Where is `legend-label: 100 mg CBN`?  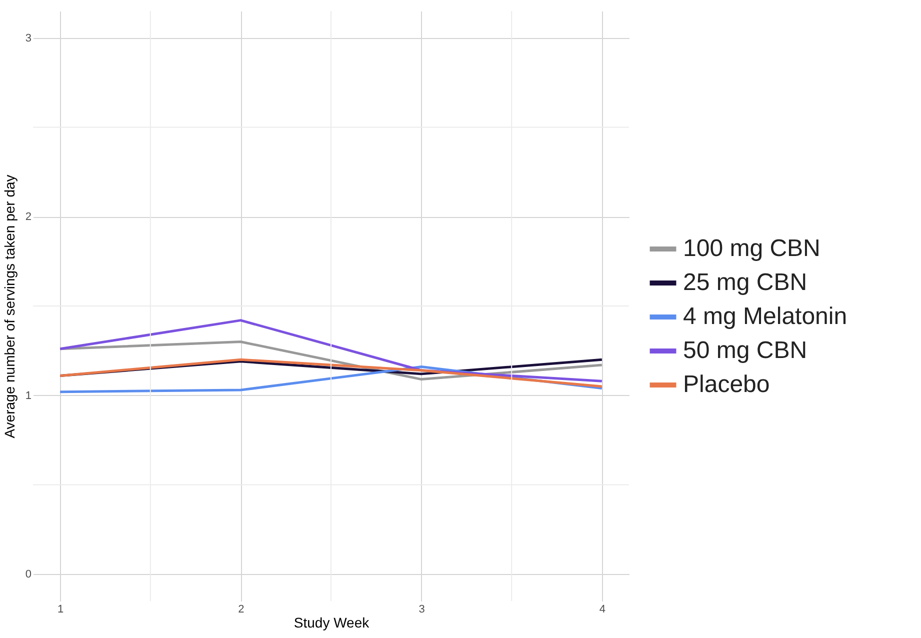
legend-label: 100 mg CBN is located at coordinates (751, 248).